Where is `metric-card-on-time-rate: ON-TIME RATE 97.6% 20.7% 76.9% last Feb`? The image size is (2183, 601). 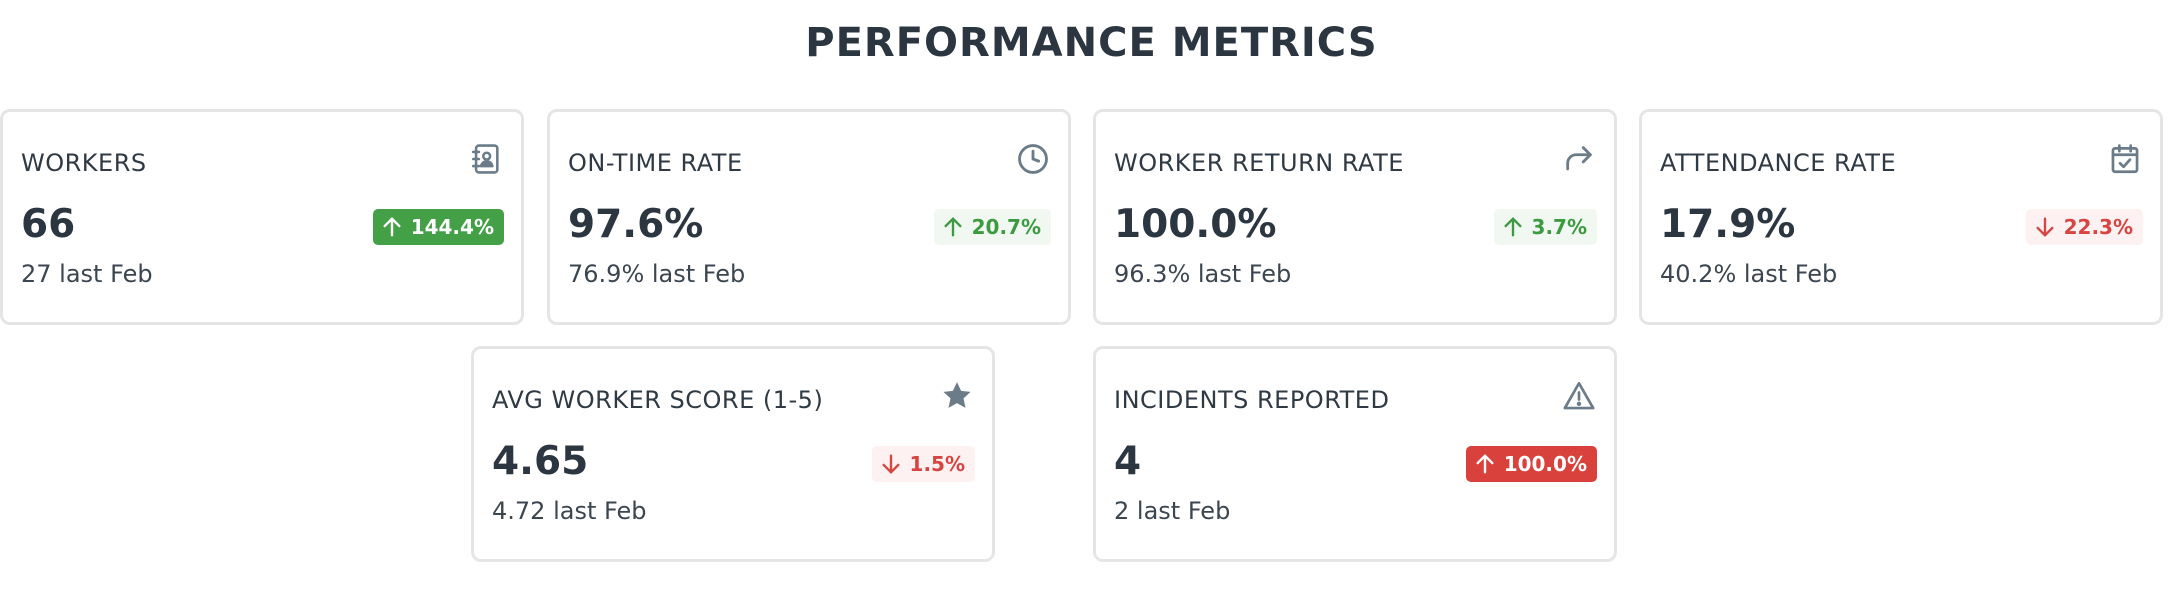 metric-card-on-time-rate: ON-TIME RATE 97.6% 20.7% 76.9% last Feb is located at coordinates (809, 217).